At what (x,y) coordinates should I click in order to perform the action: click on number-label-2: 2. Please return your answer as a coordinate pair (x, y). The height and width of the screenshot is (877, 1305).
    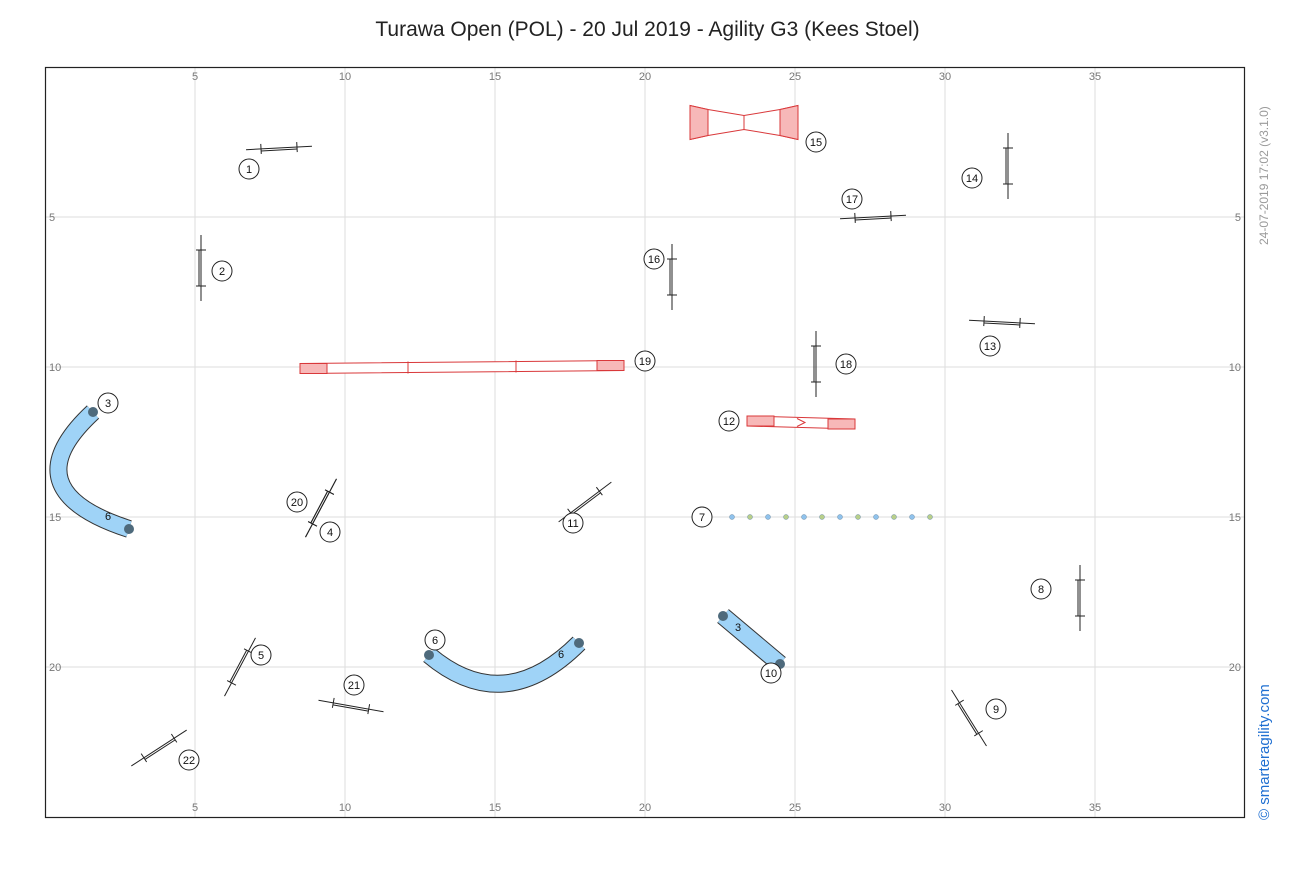
    Looking at the image, I should click on (222, 272).